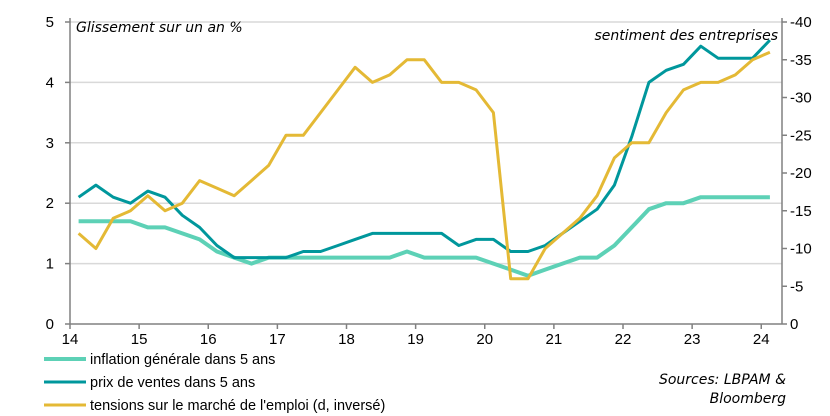  What do you see at coordinates (50, 324) in the screenshot?
I see `left-tick-label: 0` at bounding box center [50, 324].